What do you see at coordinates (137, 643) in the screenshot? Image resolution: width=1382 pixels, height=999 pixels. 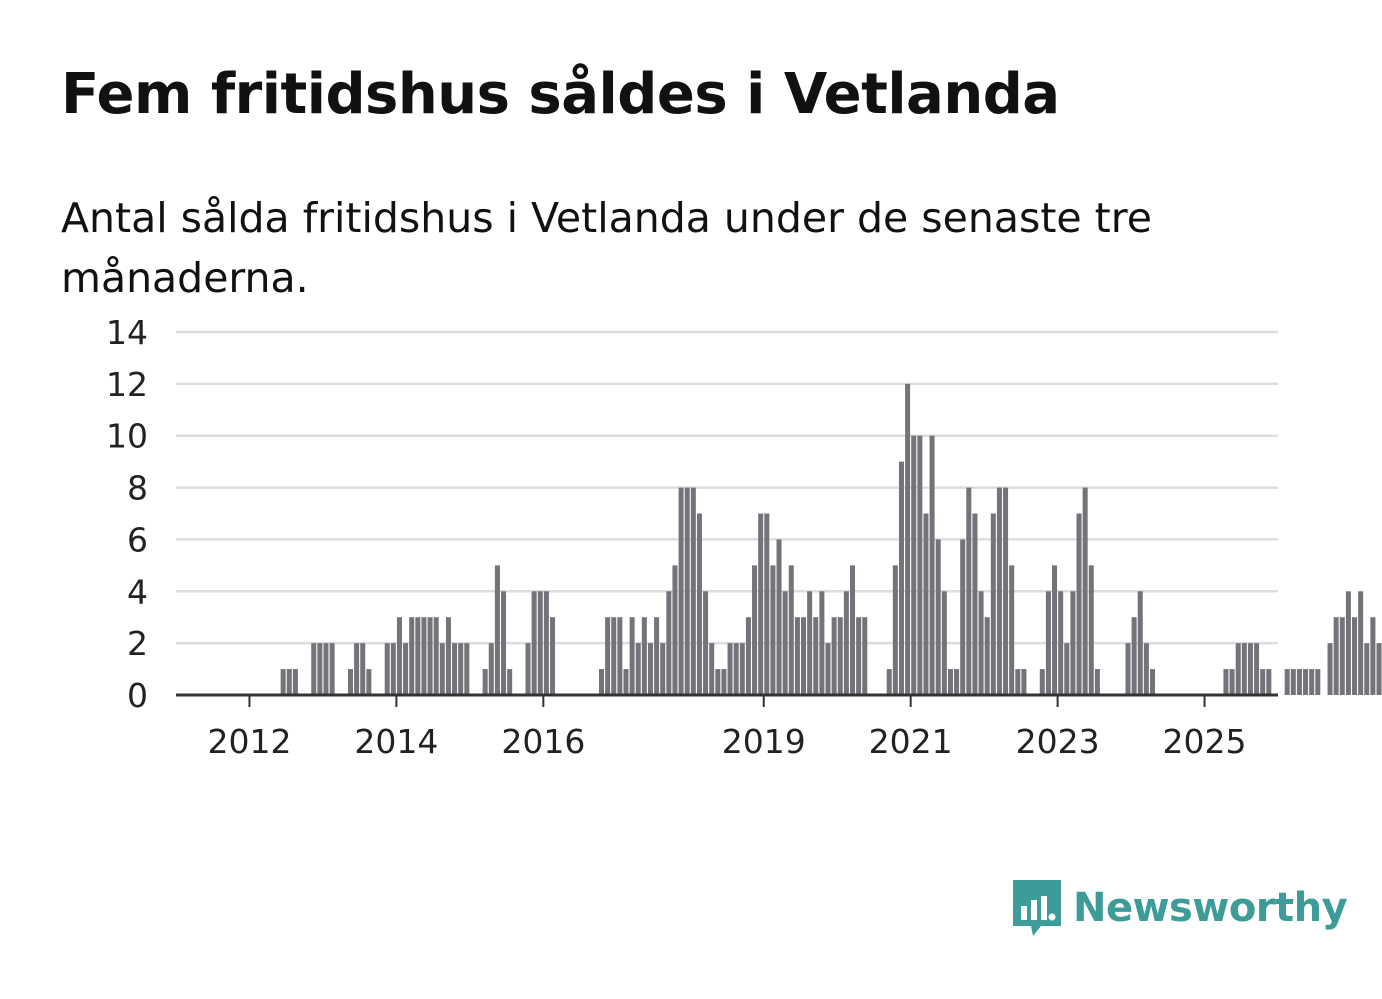 I see `y-tick-label: 2` at bounding box center [137, 643].